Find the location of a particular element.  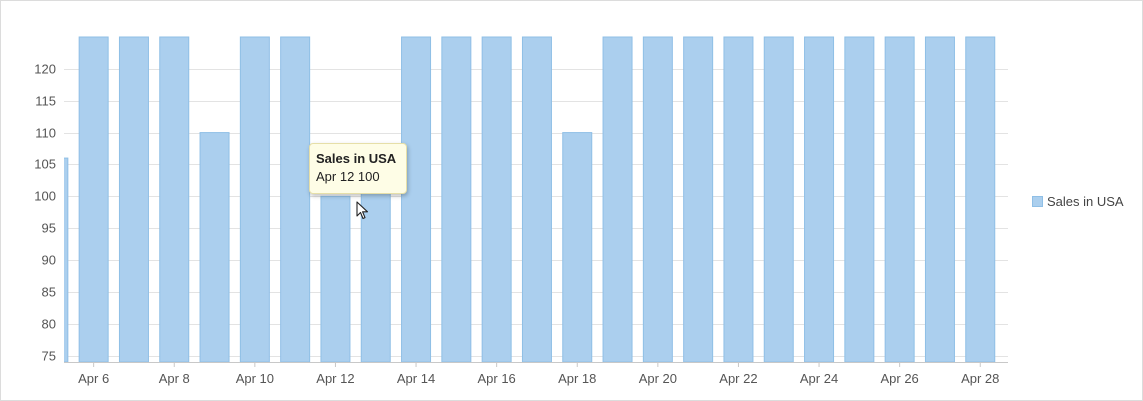

legend-label: Sales in USA is located at coordinates (1085, 201).